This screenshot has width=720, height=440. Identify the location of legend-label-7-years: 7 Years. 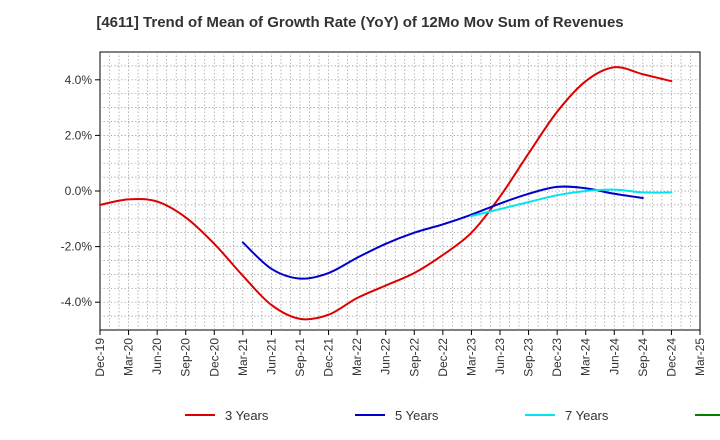
(587, 415).